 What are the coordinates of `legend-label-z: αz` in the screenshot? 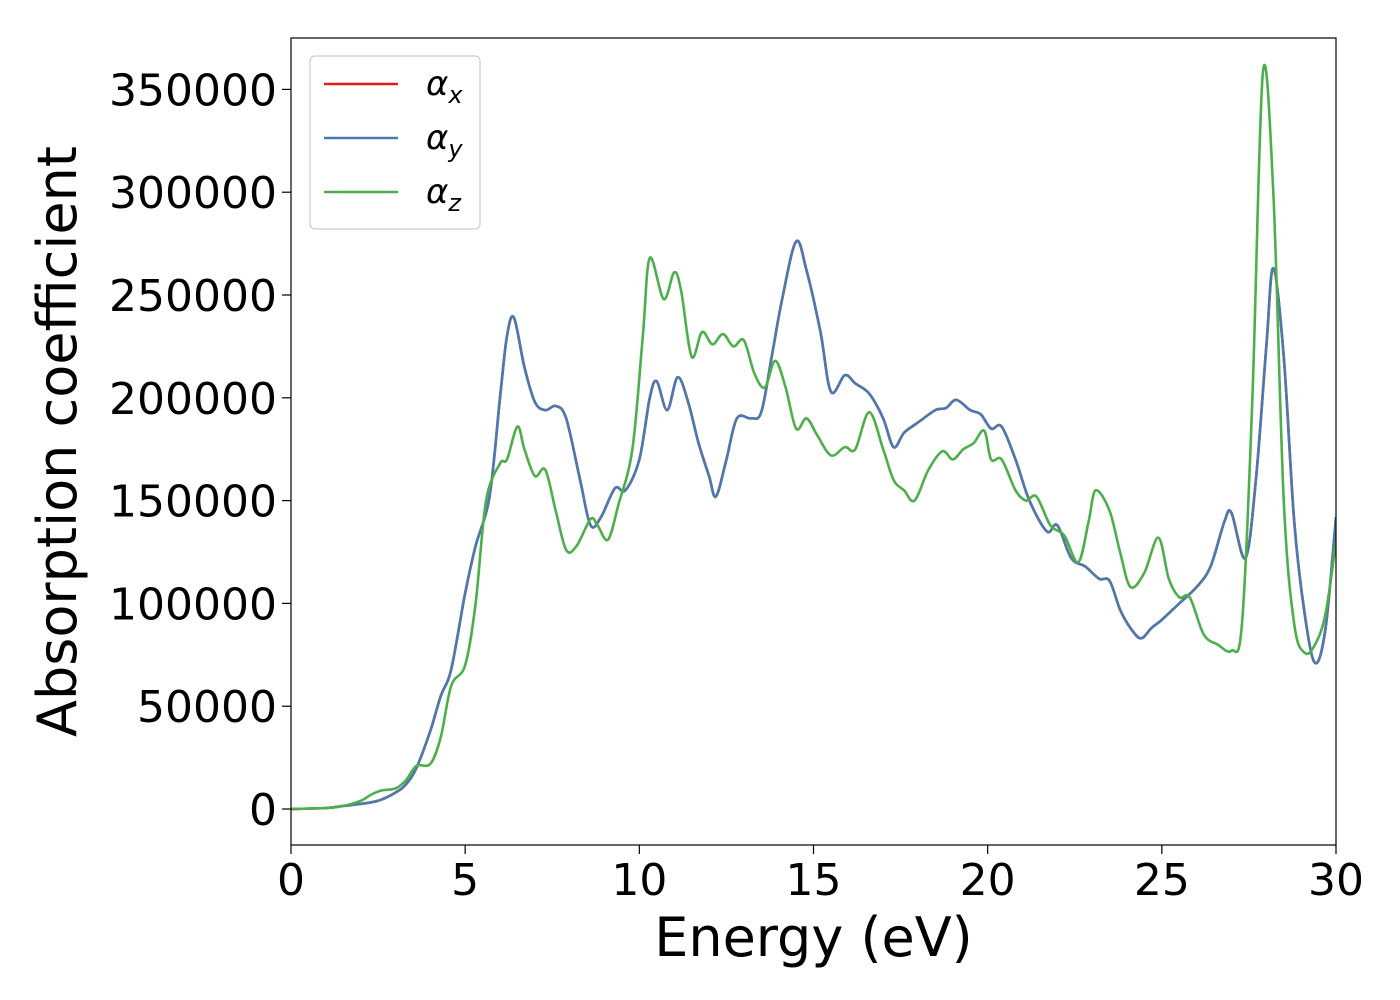 It's located at (444, 194).